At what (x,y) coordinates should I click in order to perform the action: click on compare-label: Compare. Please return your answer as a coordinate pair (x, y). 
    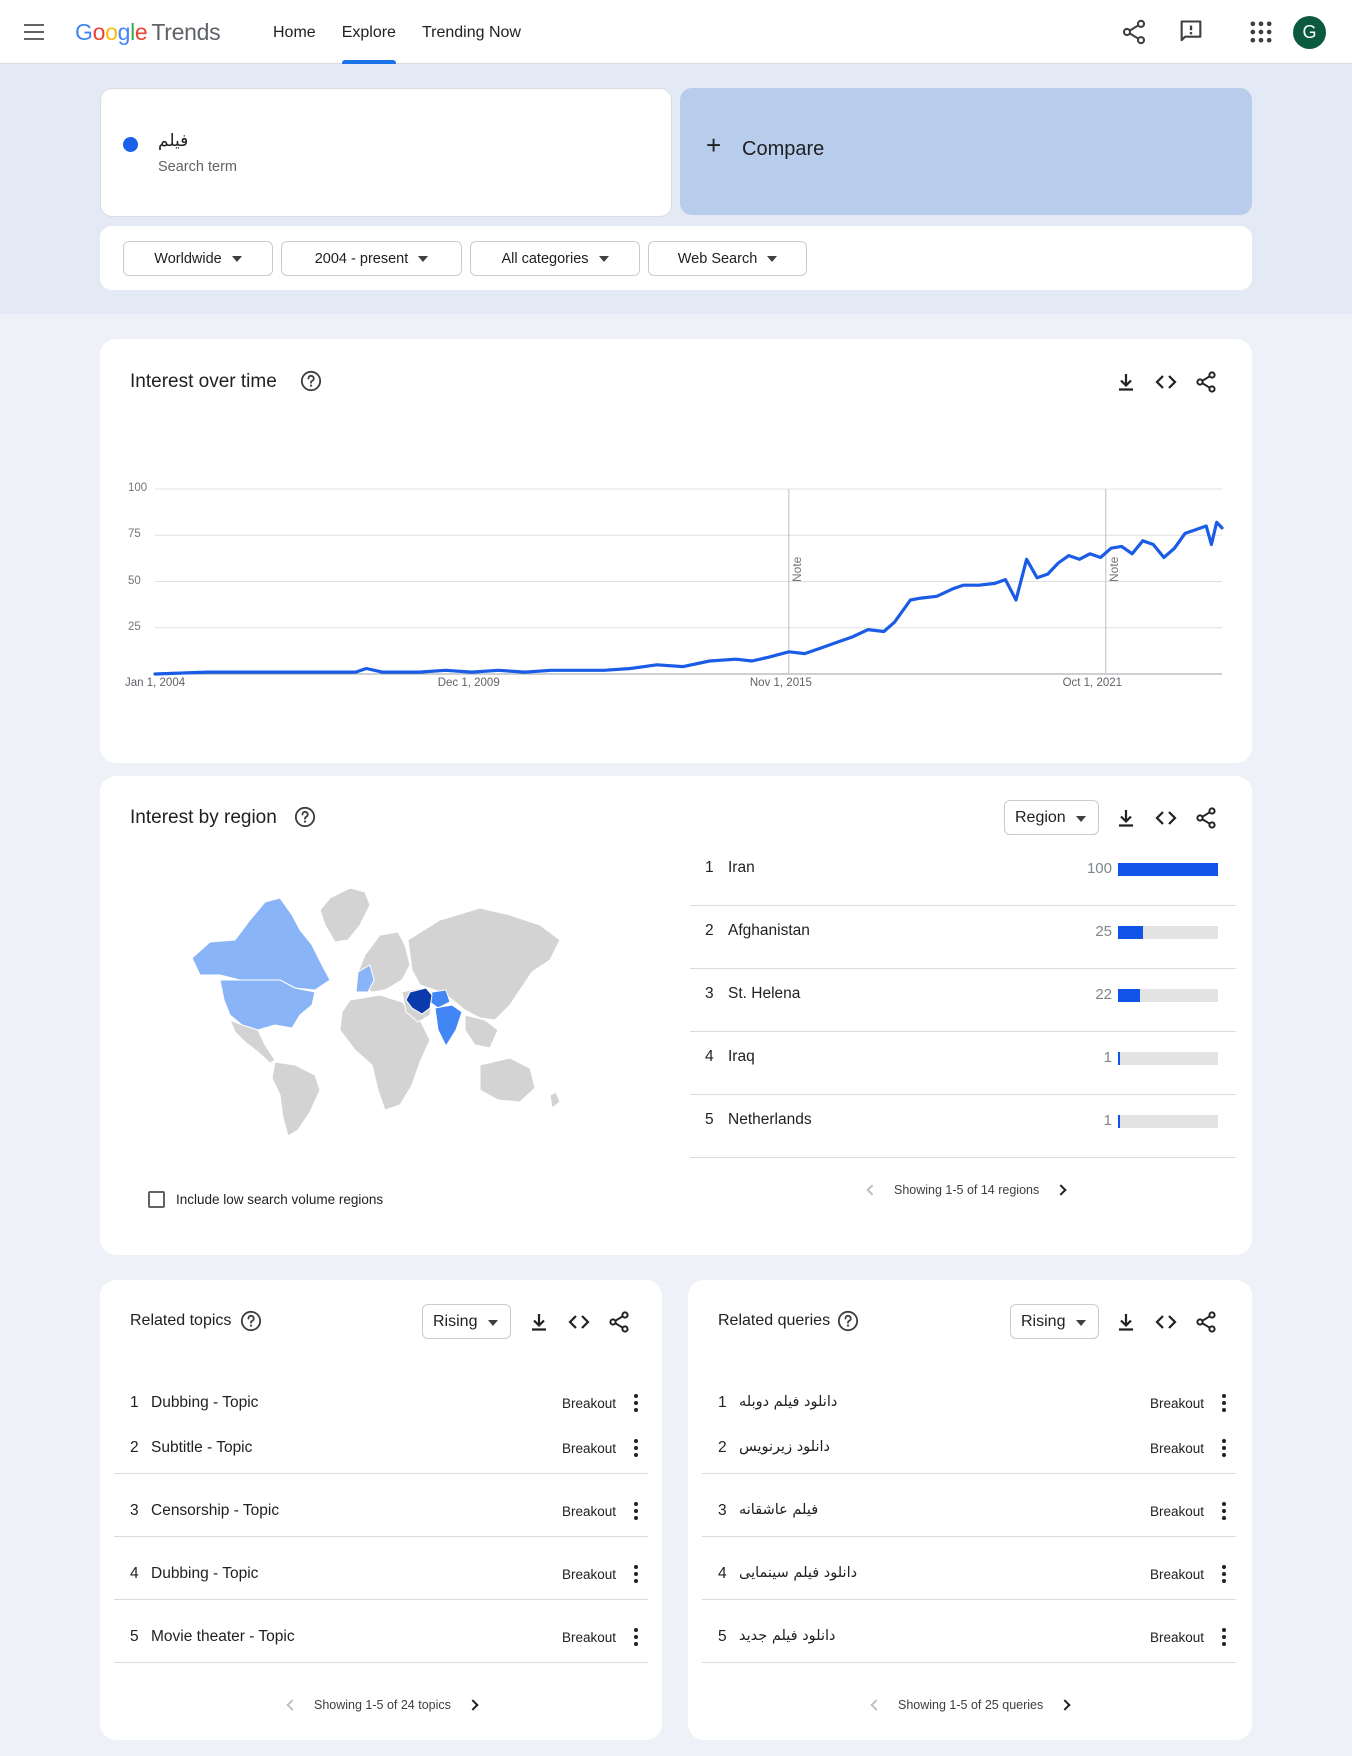
    Looking at the image, I should click on (783, 149).